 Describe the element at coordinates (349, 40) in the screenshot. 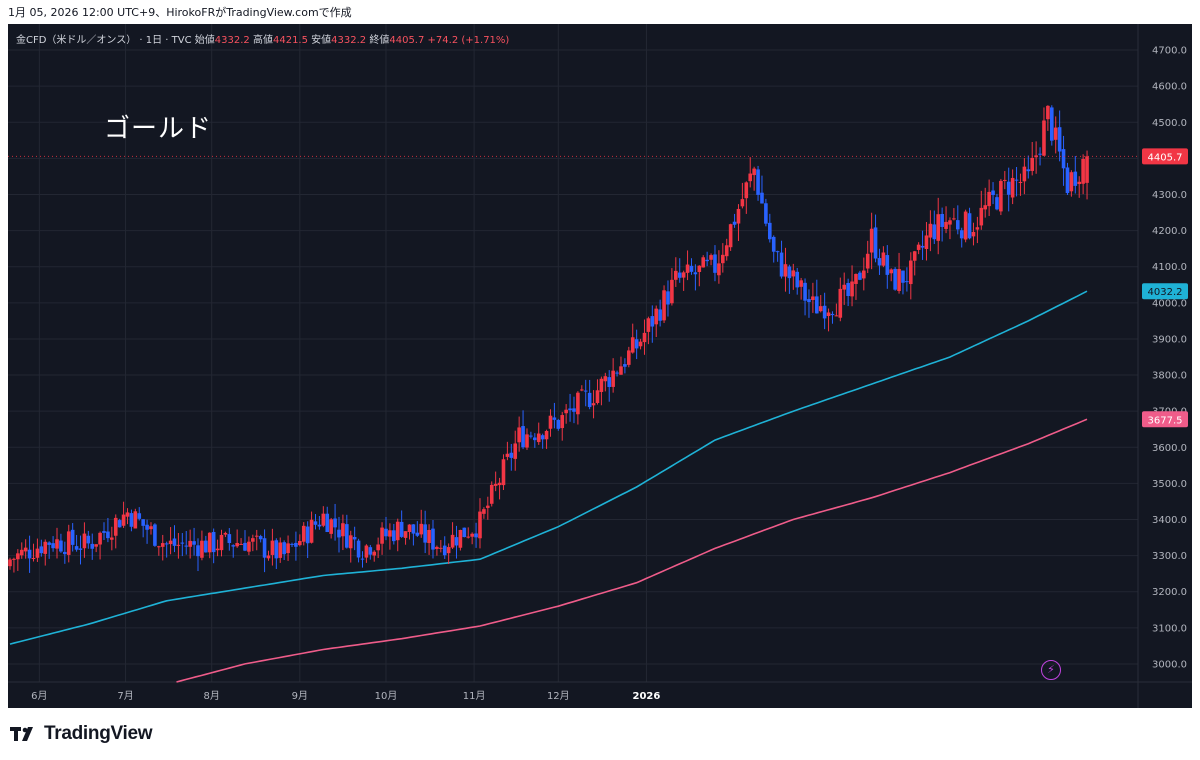

I see `legend-low-value: 4332.2` at that location.